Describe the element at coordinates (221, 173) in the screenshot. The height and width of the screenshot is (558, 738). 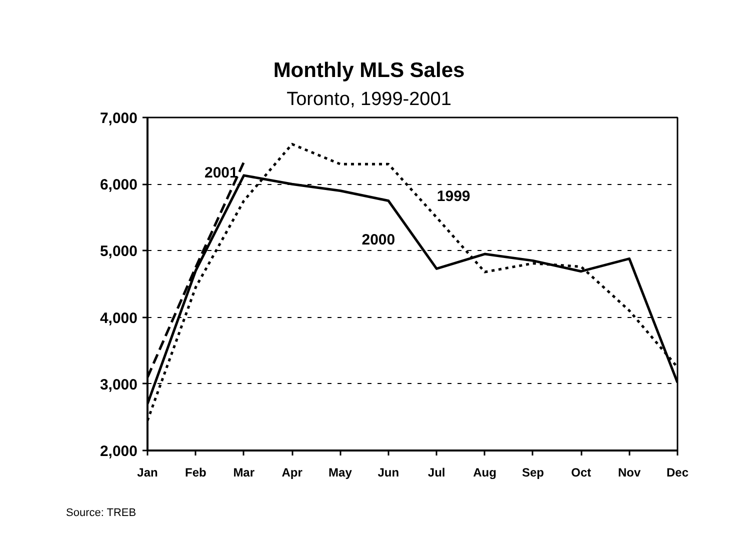
I see `series-label: 2001` at that location.